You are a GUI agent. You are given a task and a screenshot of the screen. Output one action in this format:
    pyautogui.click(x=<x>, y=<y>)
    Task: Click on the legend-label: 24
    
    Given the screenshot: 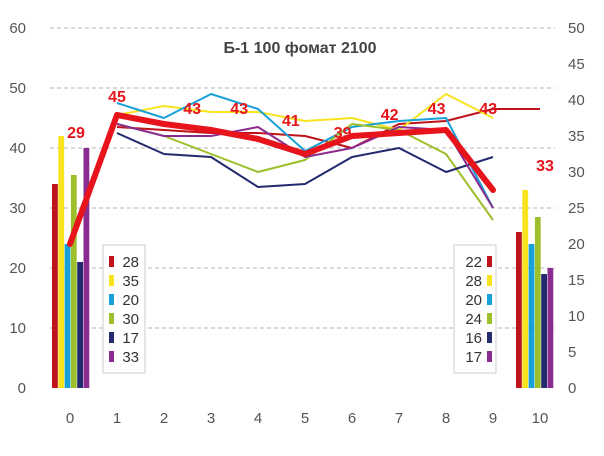 What is the action you would take?
    pyautogui.click(x=473, y=319)
    